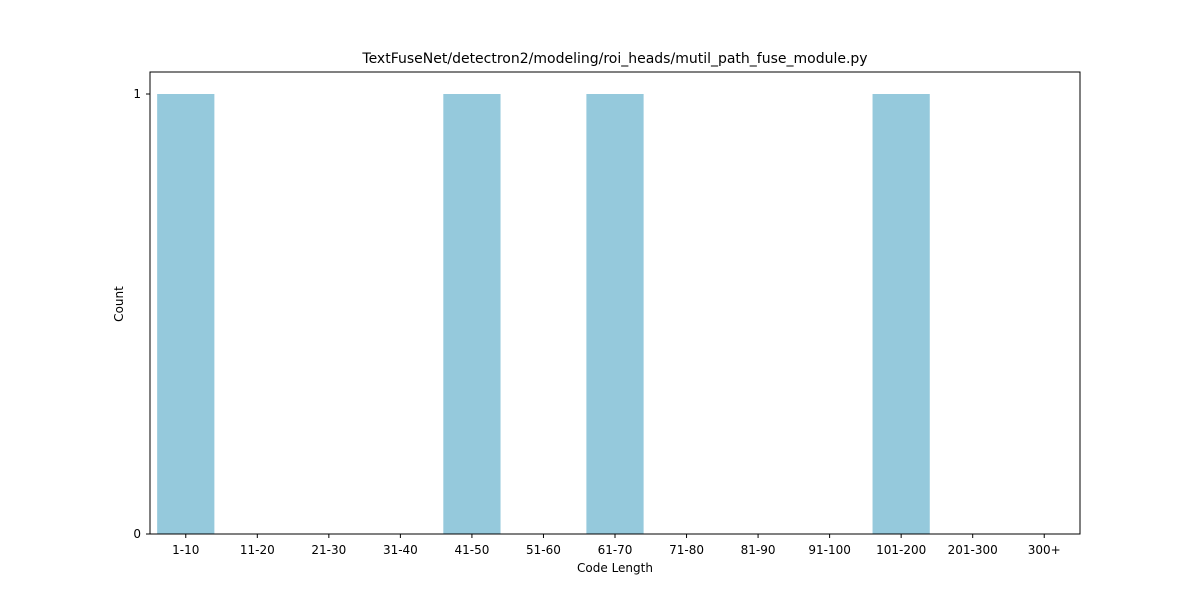 The image size is (1200, 600). I want to click on x-tick-label: 31-40, so click(400, 550).